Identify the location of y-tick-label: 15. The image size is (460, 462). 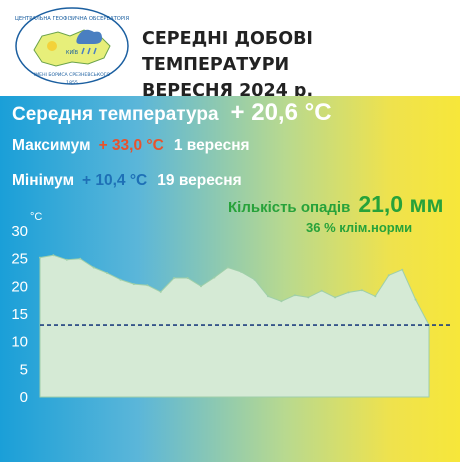
(19, 314).